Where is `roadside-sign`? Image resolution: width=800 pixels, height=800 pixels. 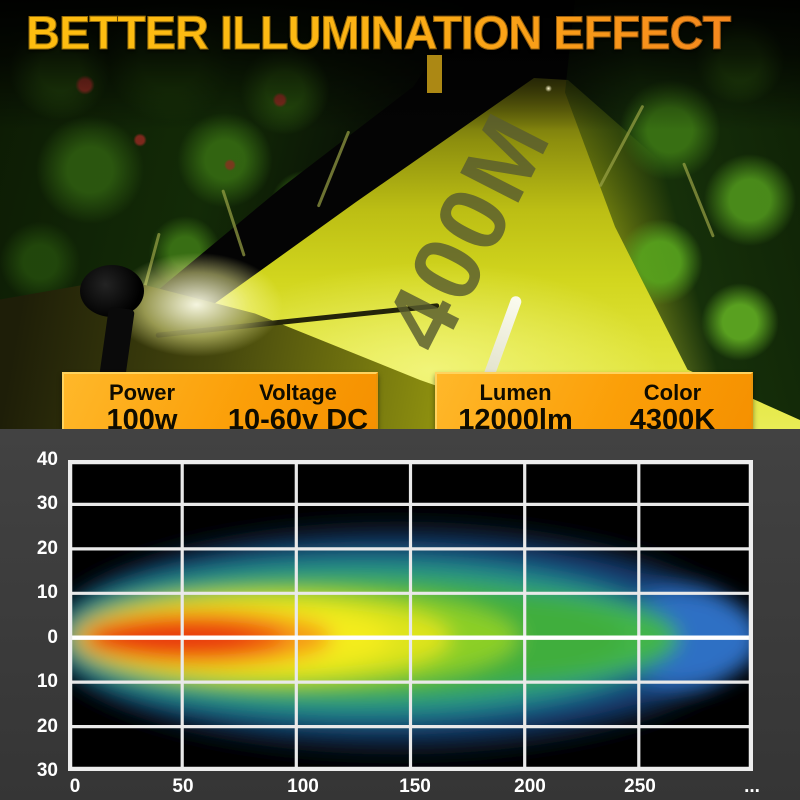 roadside-sign is located at coordinates (434, 74).